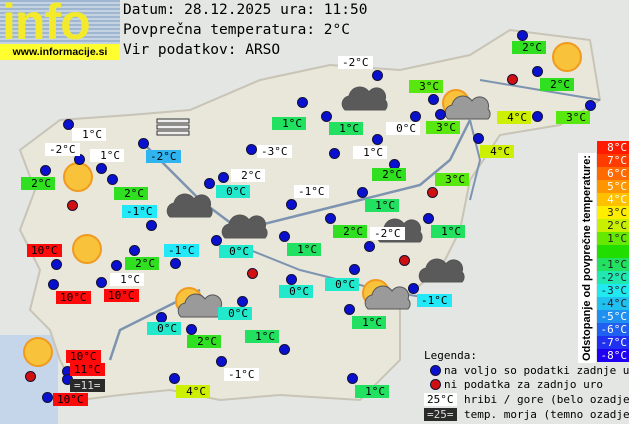 This screenshot has width=629, height=424. Describe the element at coordinates (613, 225) in the screenshot. I see `colorbar-cell: 2°C` at that location.